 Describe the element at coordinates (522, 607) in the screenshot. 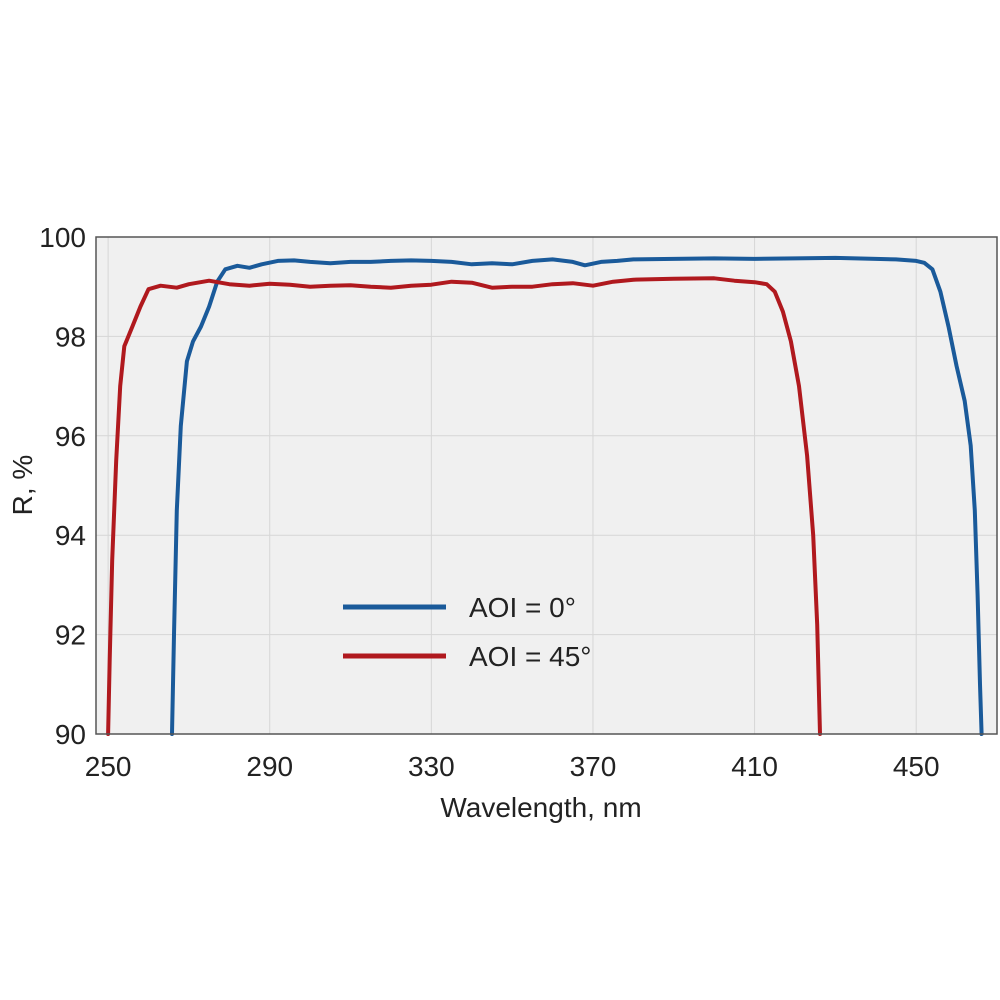

I see `legend-label-aoi-0: AOI = 0°` at that location.